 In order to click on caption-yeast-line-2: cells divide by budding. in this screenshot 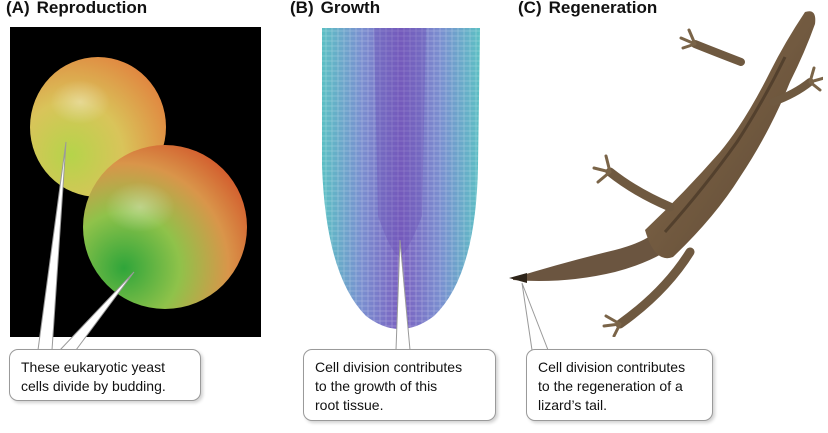, I will do `click(93, 386)`.